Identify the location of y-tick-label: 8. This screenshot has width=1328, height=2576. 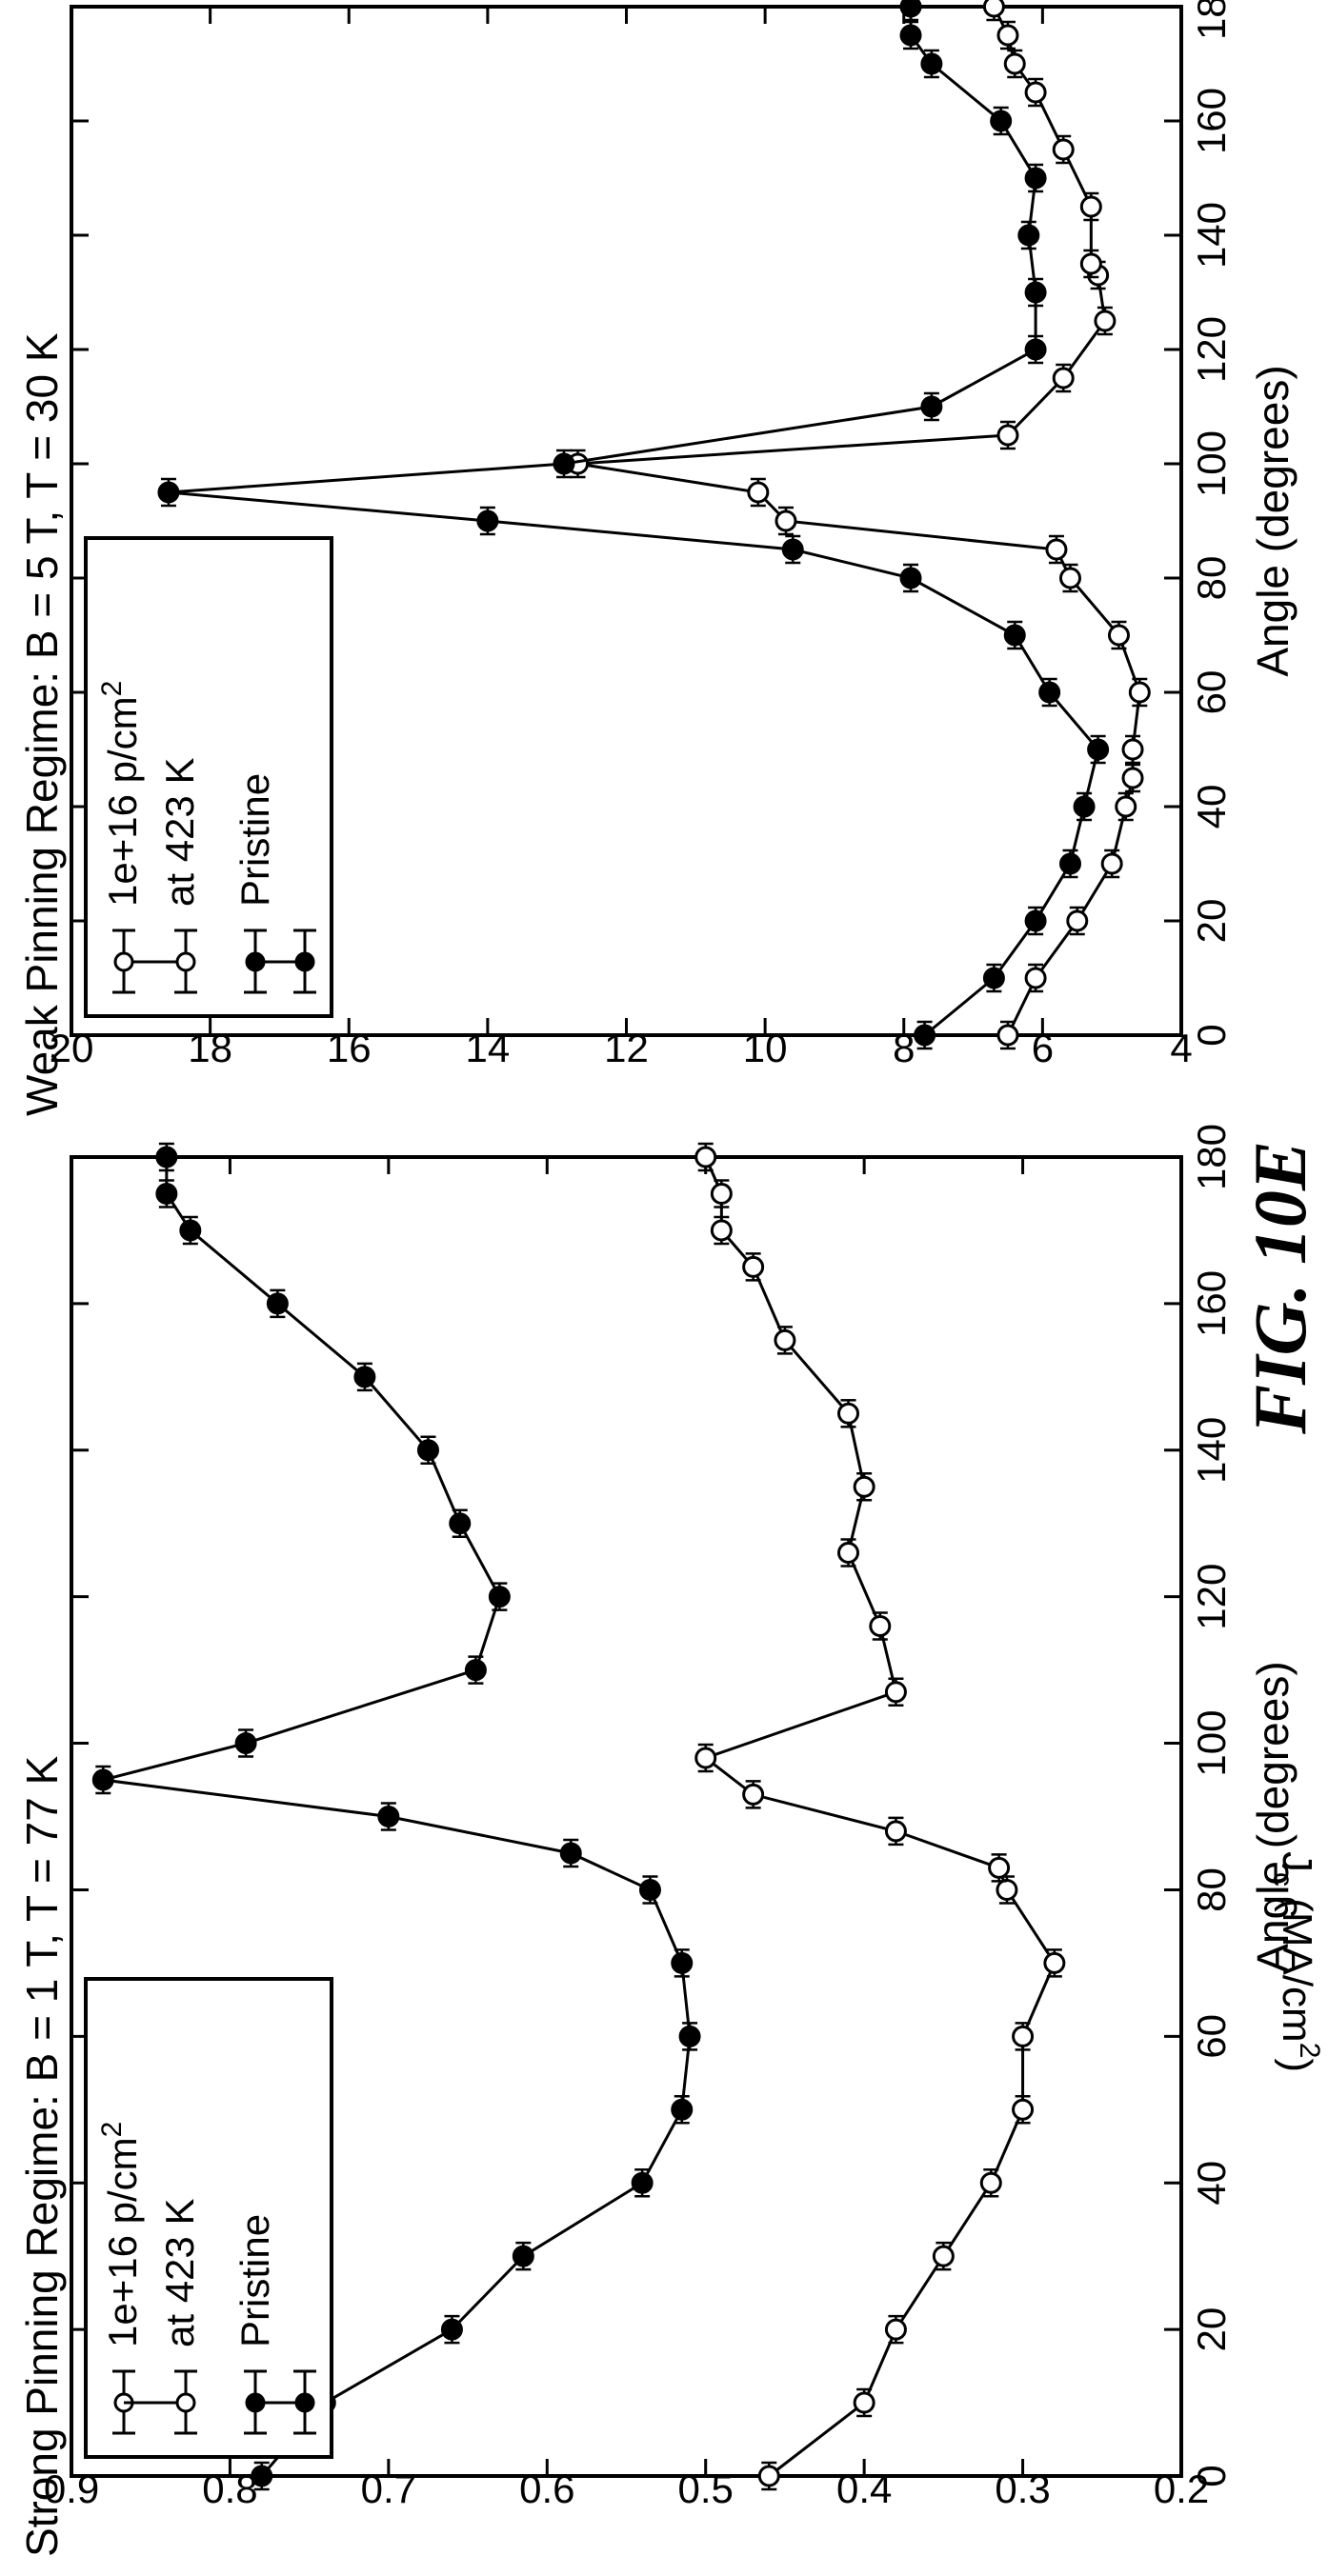
(904, 1048).